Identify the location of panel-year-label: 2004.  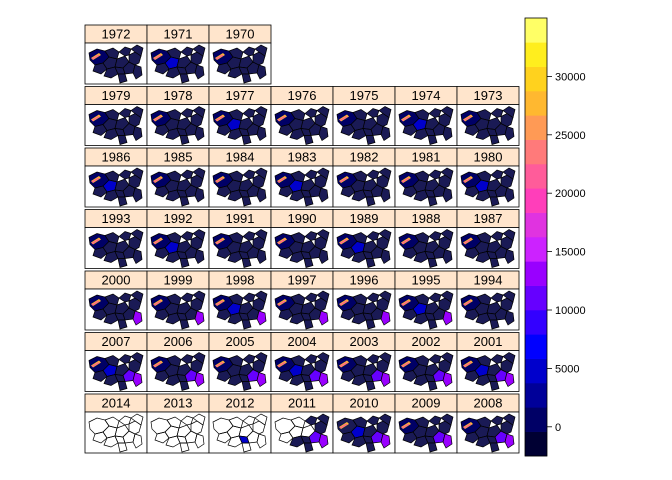
(302, 341).